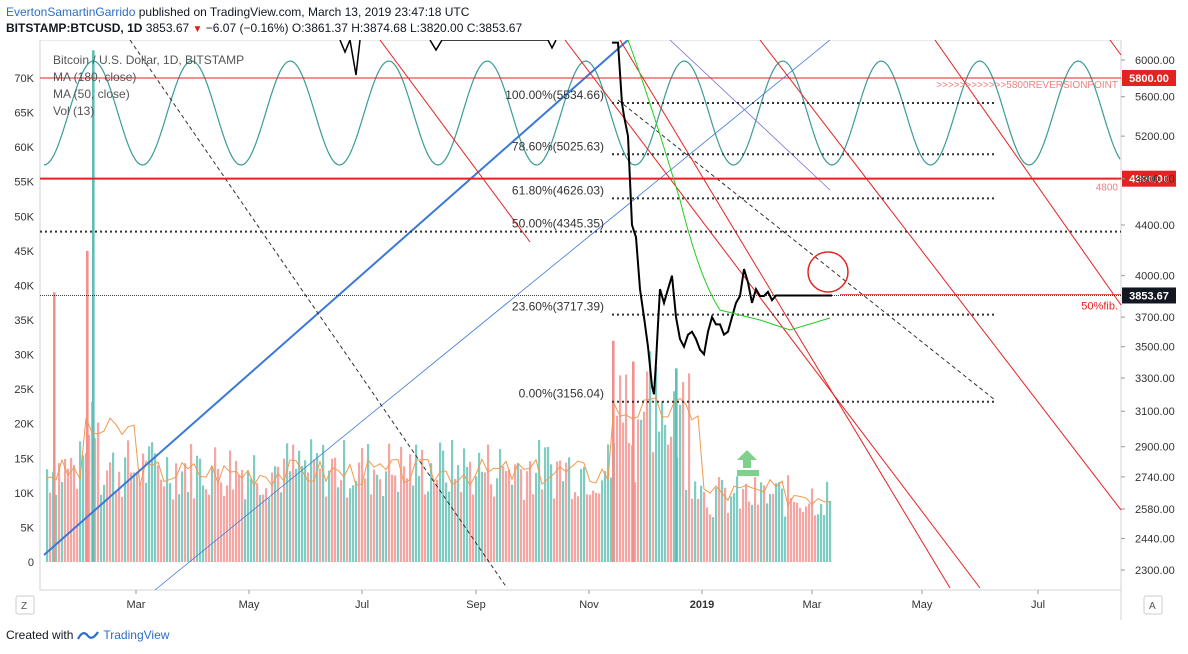 This screenshot has height=654, width=1188. What do you see at coordinates (438, 452) in the screenshot?
I see `volume-ma-line` at bounding box center [438, 452].